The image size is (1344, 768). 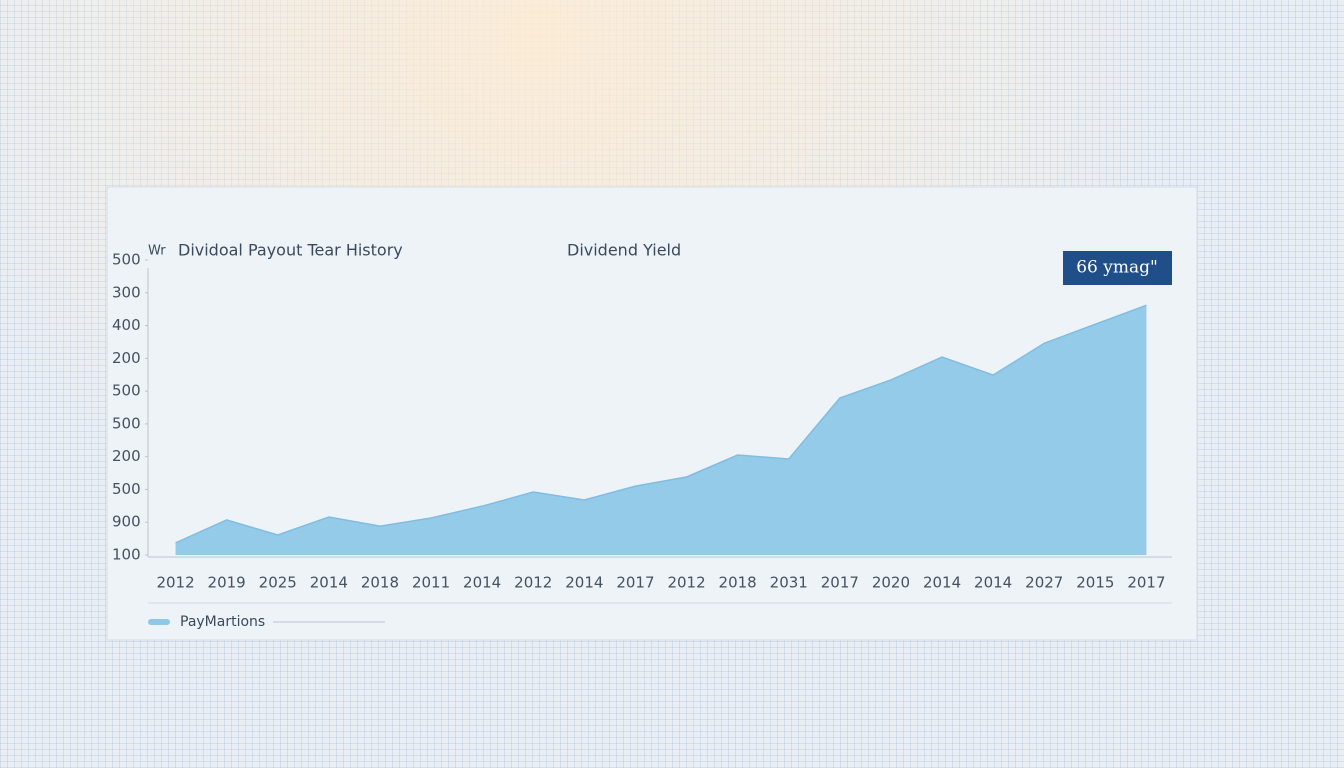 I want to click on x-tick-label: 2031, so click(x=789, y=583).